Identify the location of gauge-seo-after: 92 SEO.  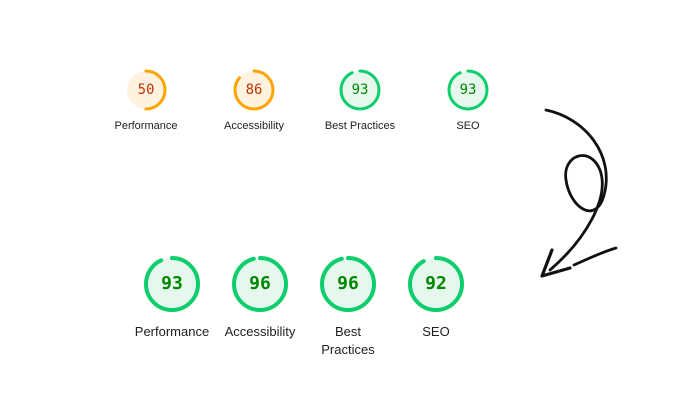
(436, 298).